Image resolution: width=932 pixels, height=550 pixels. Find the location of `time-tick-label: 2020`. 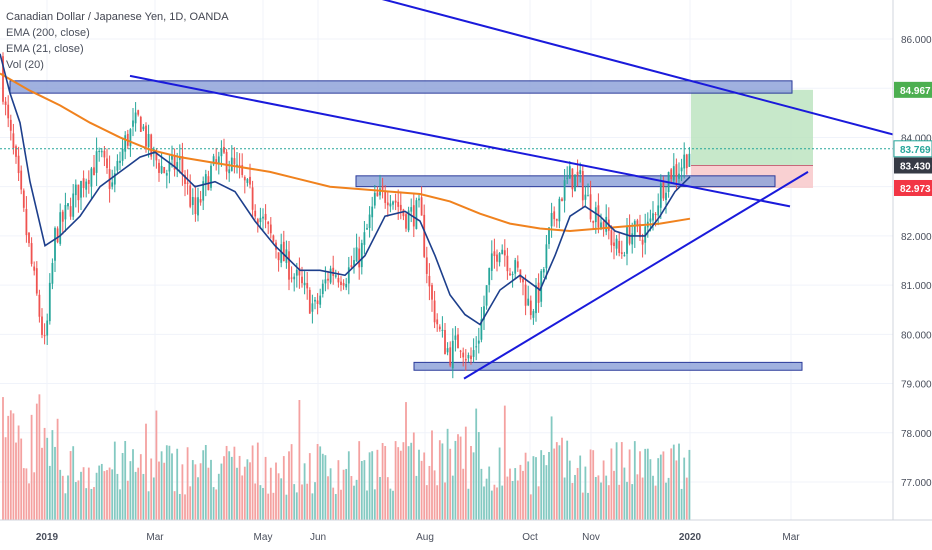

time-tick-label: 2020 is located at coordinates (690, 537).